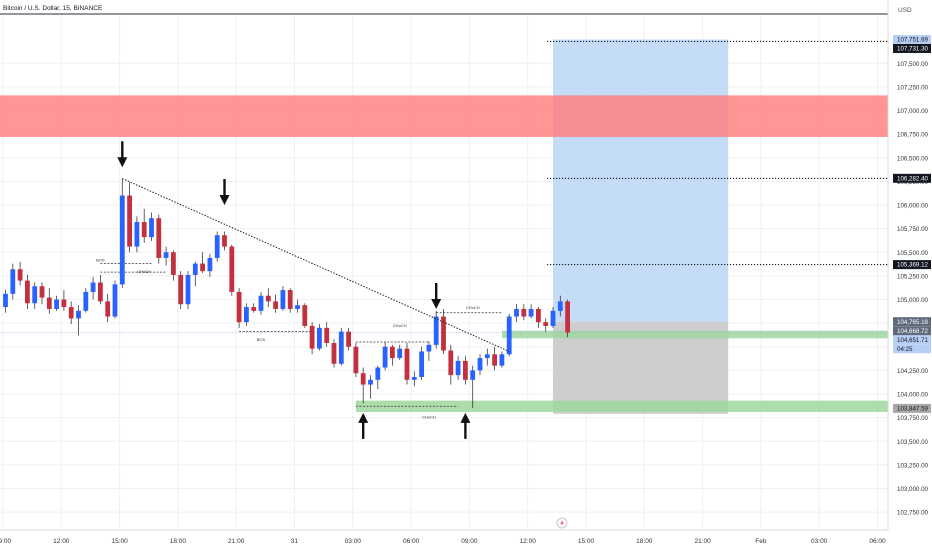 This screenshot has height=550, width=932. Describe the element at coordinates (178, 541) in the screenshot. I see `x-tick-label: 18:00` at that location.